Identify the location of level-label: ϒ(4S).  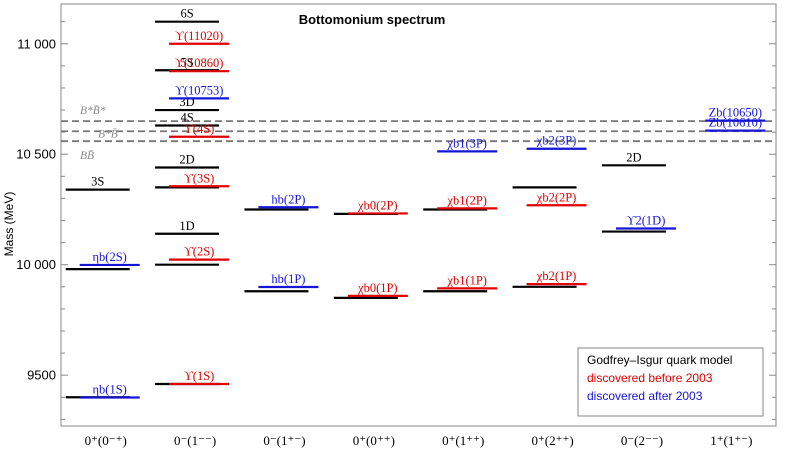
(199, 129).